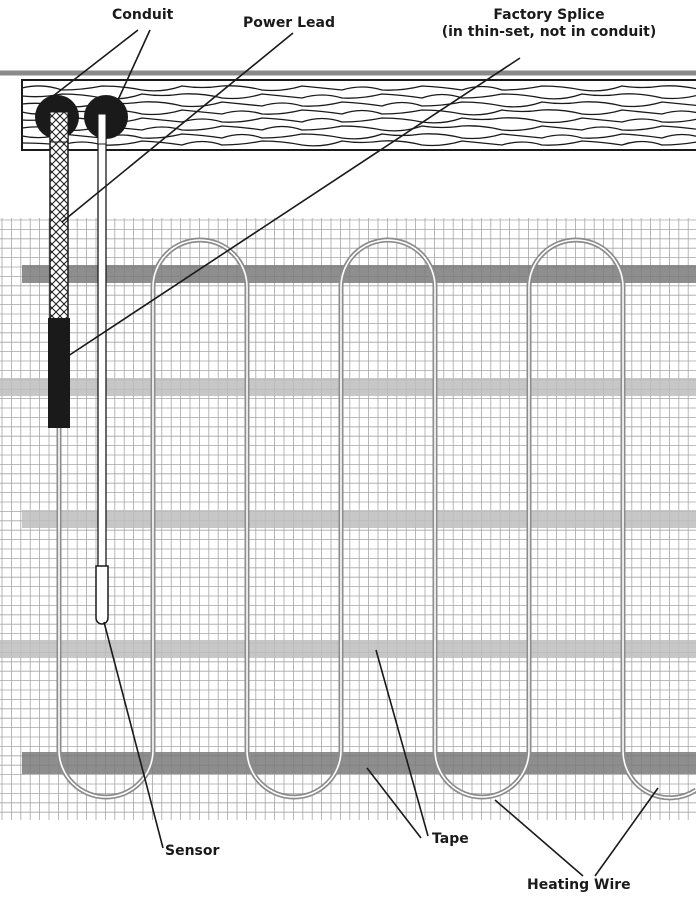 This screenshot has height=912, width=696. I want to click on label-heating-wire: Heating Wire, so click(579, 885).